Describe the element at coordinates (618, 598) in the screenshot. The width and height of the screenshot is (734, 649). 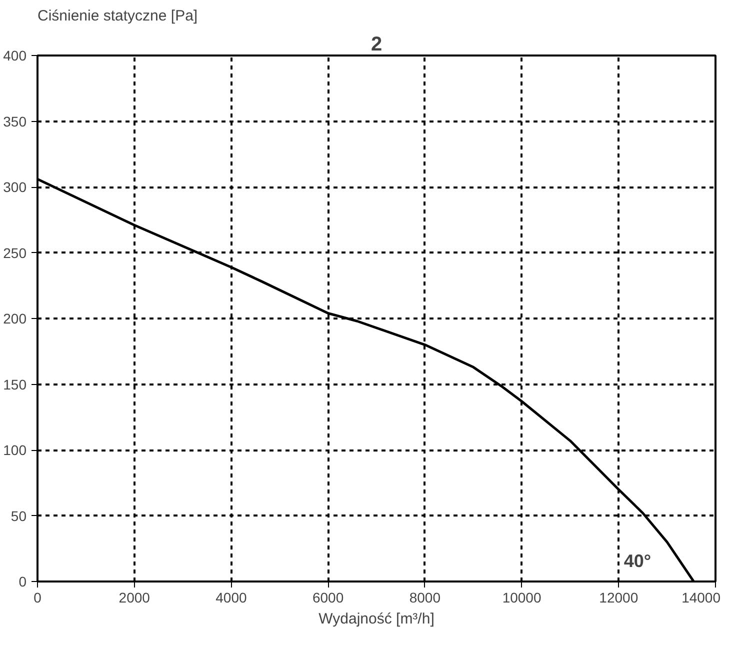
I see `x-tick-label: 12000` at that location.